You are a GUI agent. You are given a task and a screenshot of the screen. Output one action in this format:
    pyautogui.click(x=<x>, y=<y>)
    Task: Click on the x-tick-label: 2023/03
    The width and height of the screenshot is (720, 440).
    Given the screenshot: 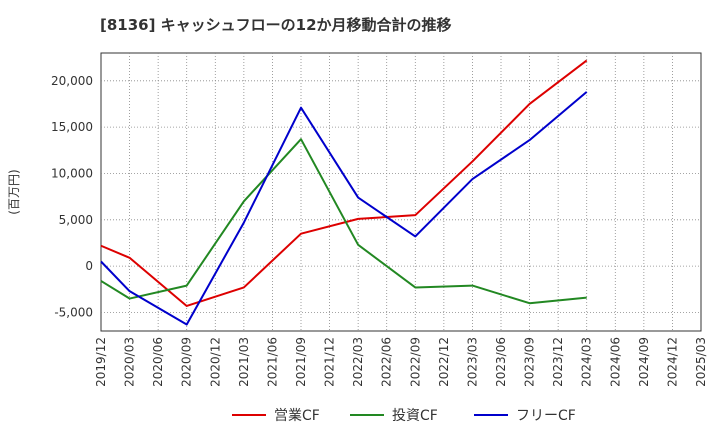 What is the action you would take?
    pyautogui.click(x=472, y=362)
    